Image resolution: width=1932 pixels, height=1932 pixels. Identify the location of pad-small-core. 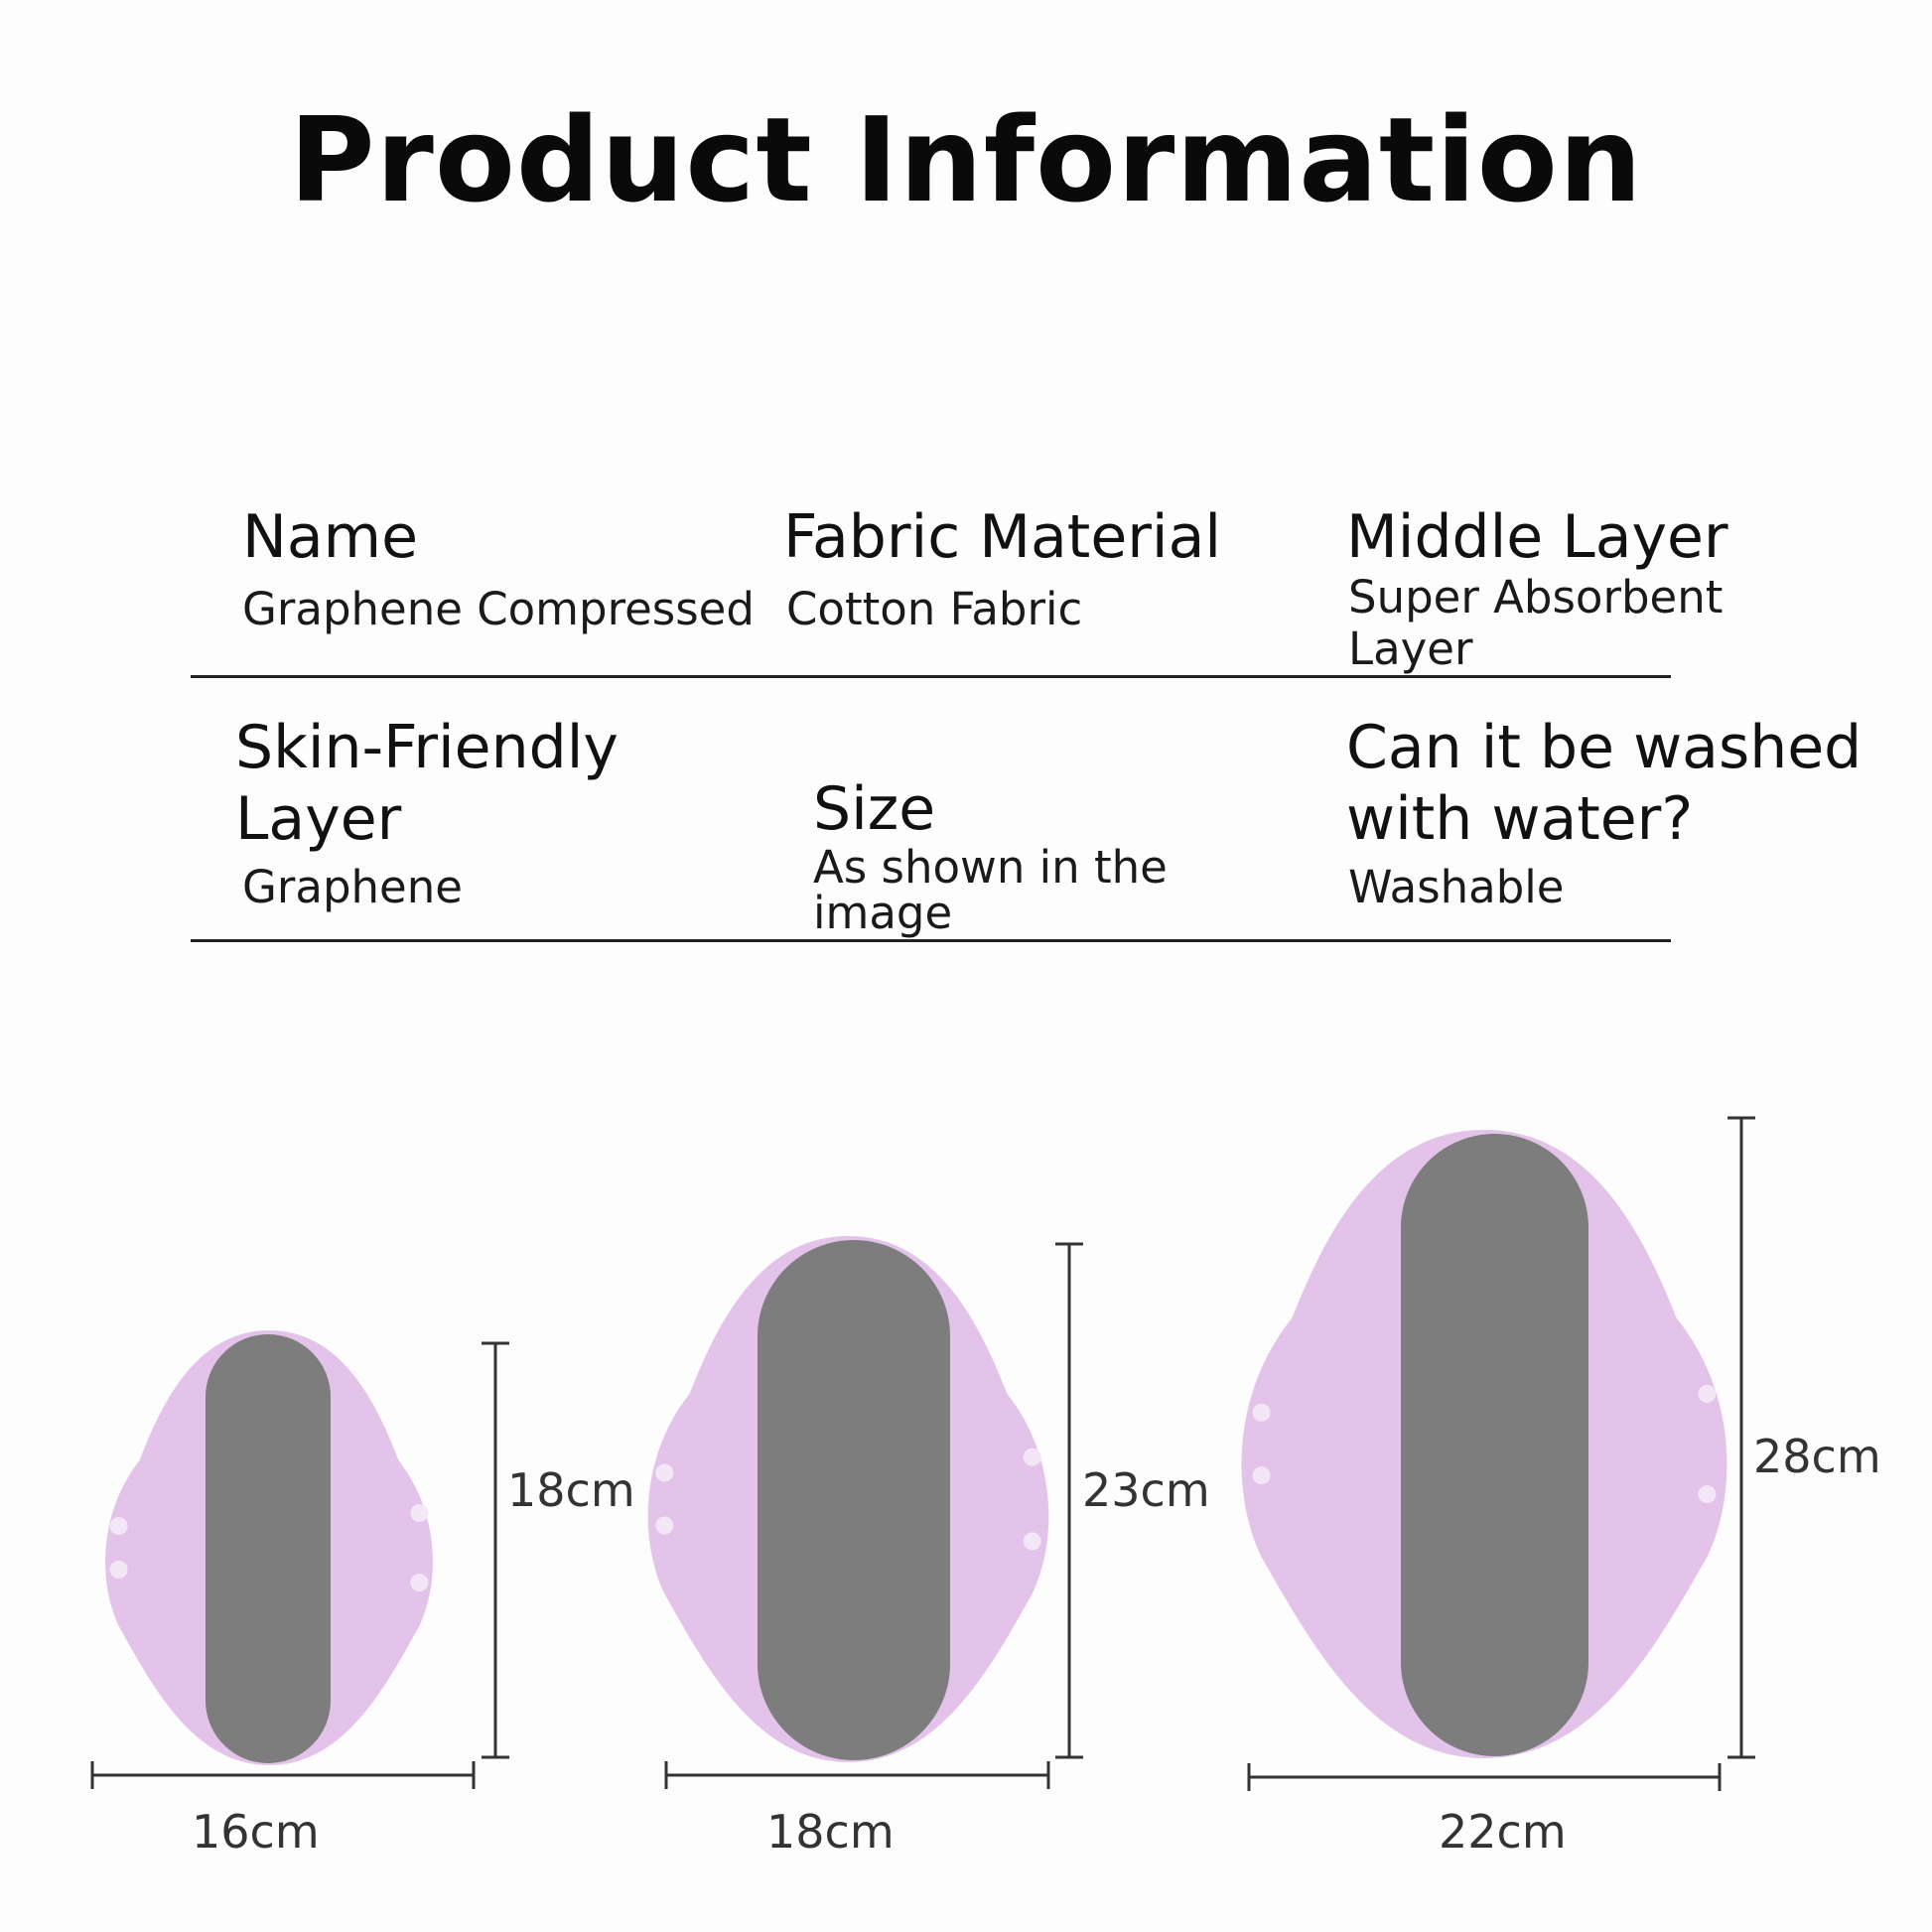
(269, 1549).